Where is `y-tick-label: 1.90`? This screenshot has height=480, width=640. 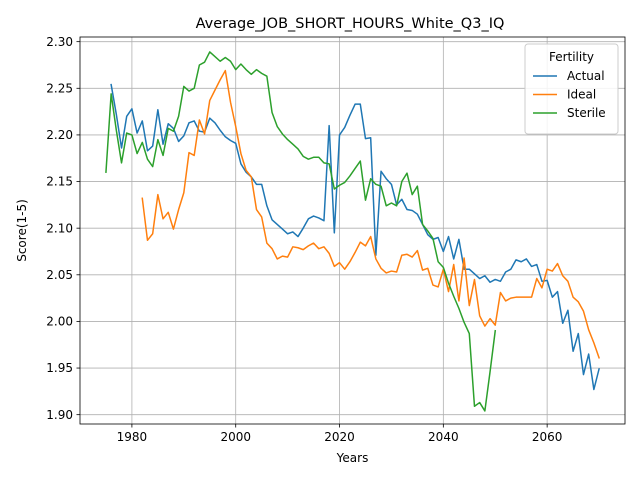
y-tick-label: 1.90 is located at coordinates (59, 415).